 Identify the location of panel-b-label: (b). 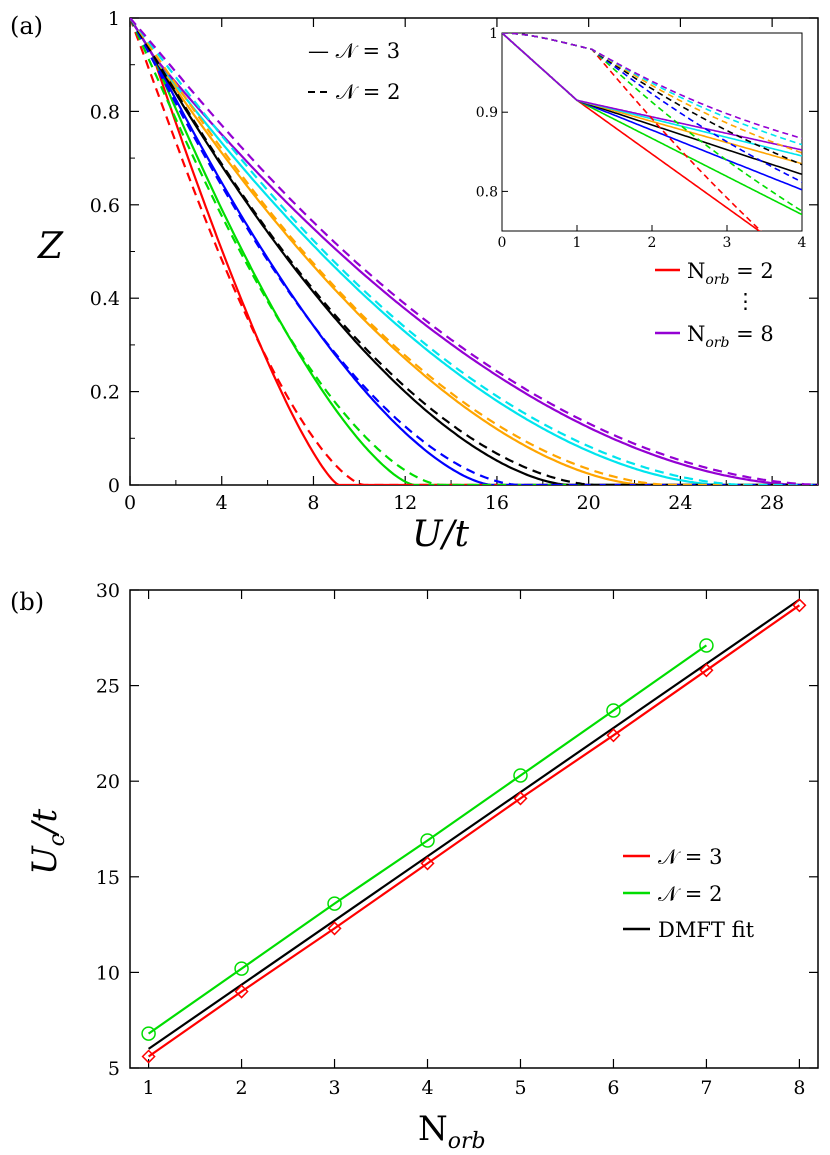
(27, 602).